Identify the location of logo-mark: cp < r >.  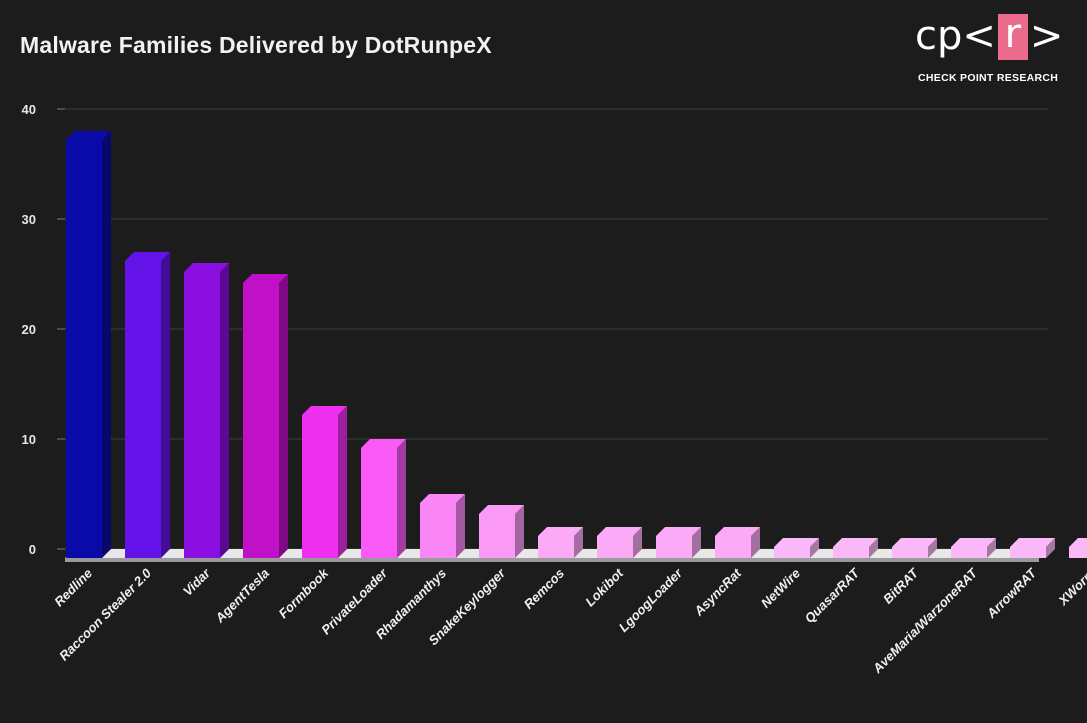
(989, 39).